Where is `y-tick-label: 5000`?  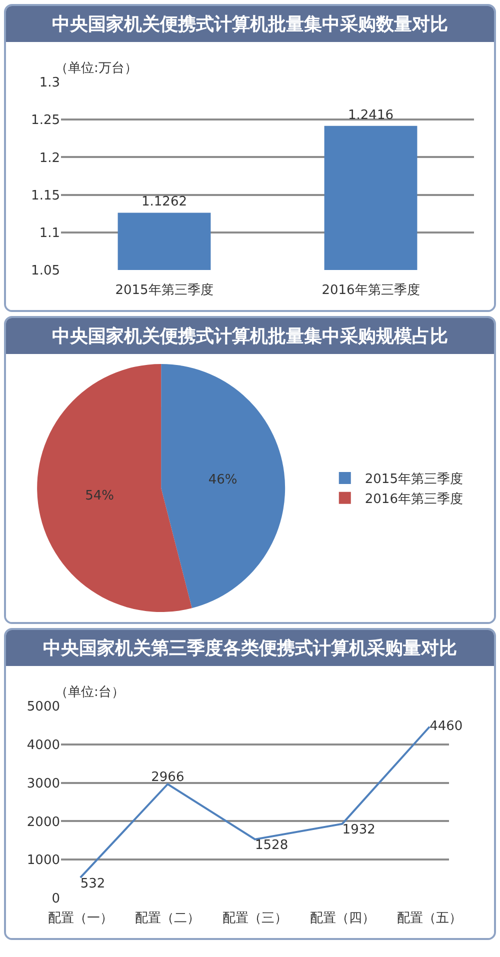
y-tick-label: 5000 is located at coordinates (43, 707).